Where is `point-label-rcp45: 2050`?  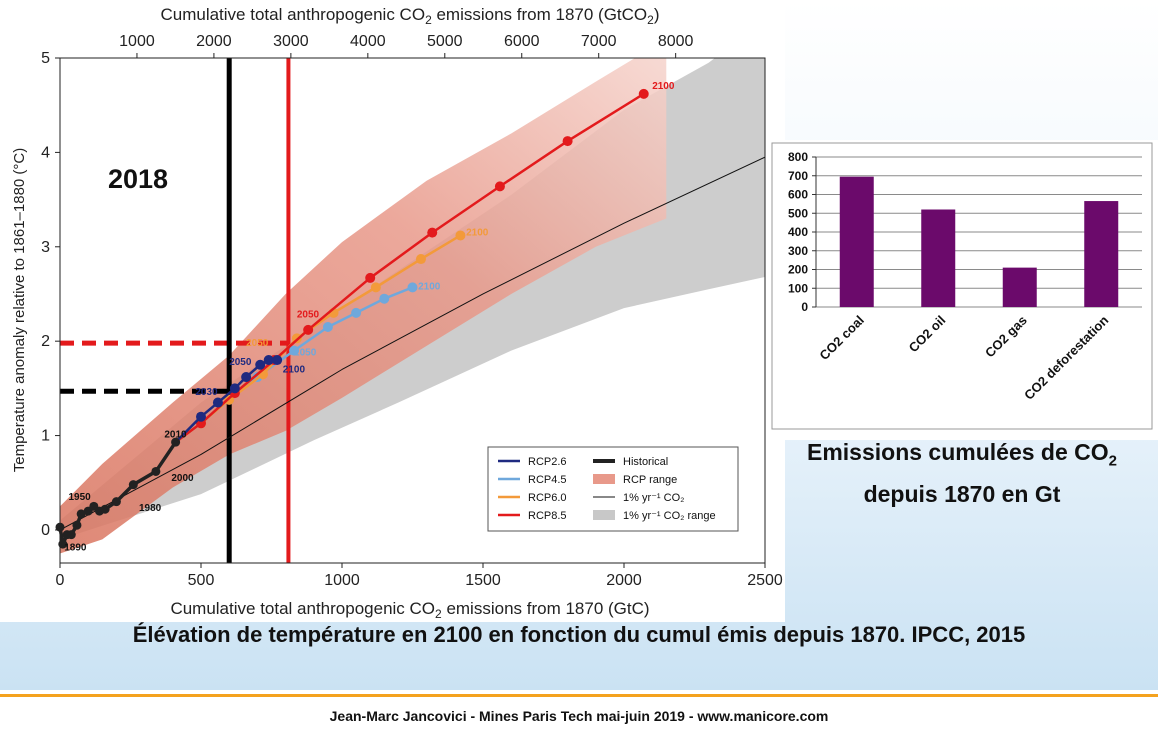 point-label-rcp45: 2050 is located at coordinates (305, 352).